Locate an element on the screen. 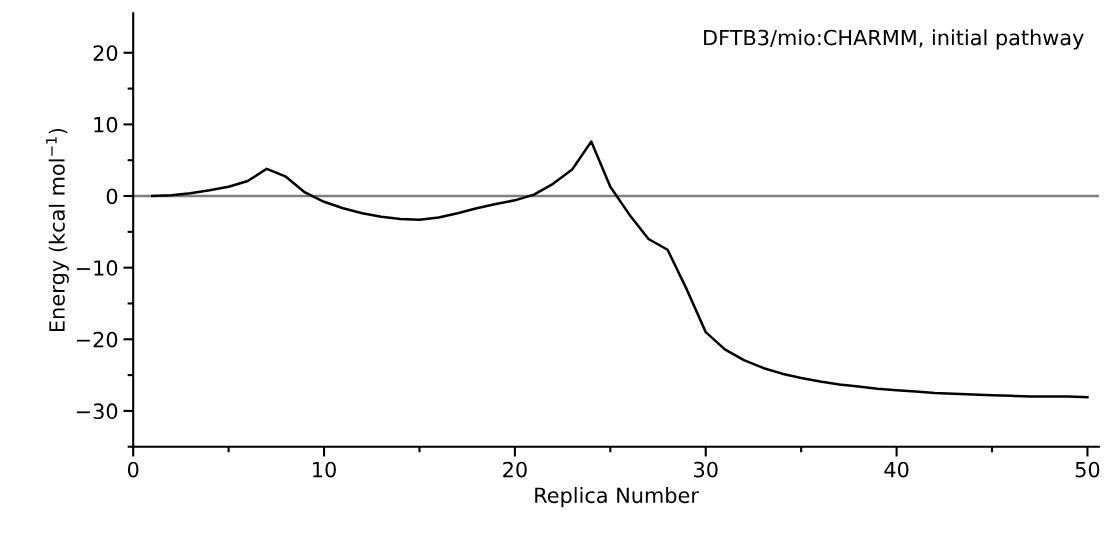 This screenshot has height=535, width=1110. y-tick-label: 20 is located at coordinates (105, 53).